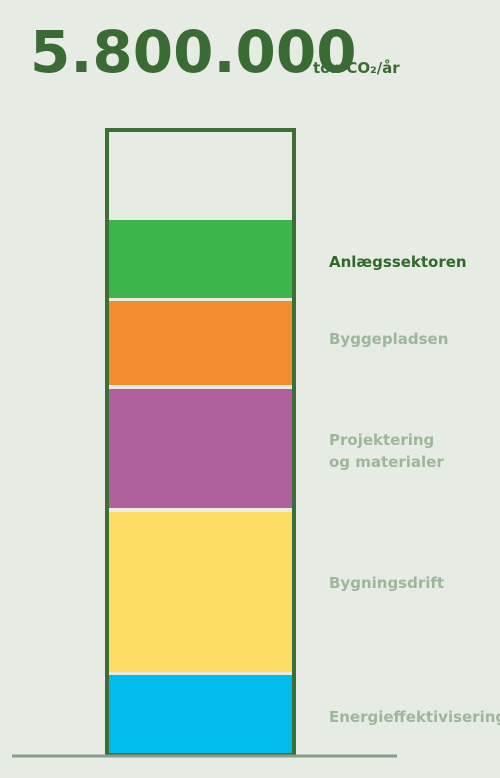  I want to click on segment-label: og materialer, so click(386, 462).